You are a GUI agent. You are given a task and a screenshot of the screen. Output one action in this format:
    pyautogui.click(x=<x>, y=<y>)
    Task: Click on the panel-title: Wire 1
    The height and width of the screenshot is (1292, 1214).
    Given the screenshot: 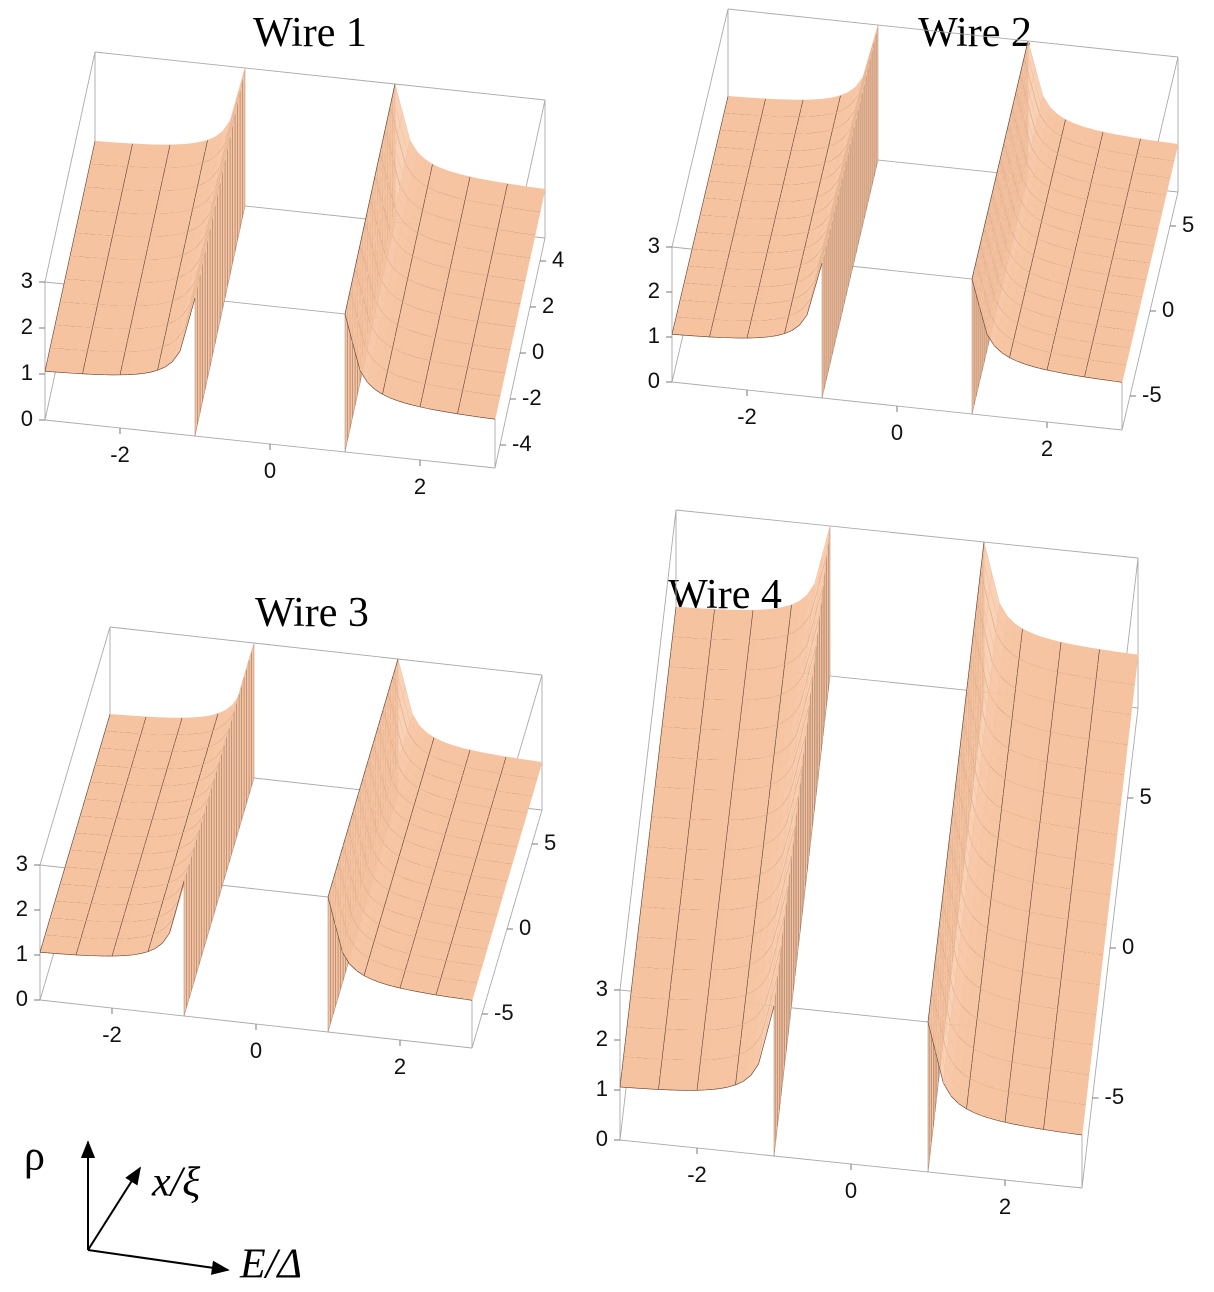 What is the action you would take?
    pyautogui.click(x=310, y=33)
    